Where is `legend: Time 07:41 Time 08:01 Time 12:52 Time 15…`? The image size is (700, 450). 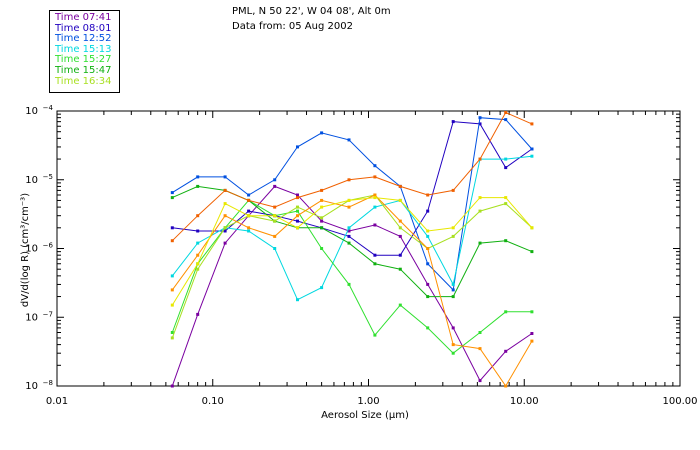
legend: Time 07:41 Time 08:01 Time 12:52 Time 15… is located at coordinates (84, 51).